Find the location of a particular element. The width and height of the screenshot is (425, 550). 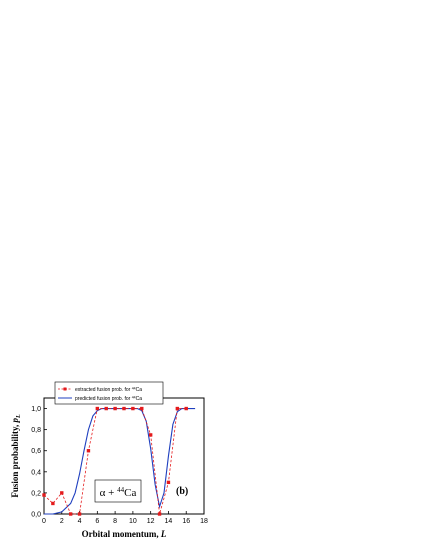

x-tick-label: 18 is located at coordinates (204, 521).